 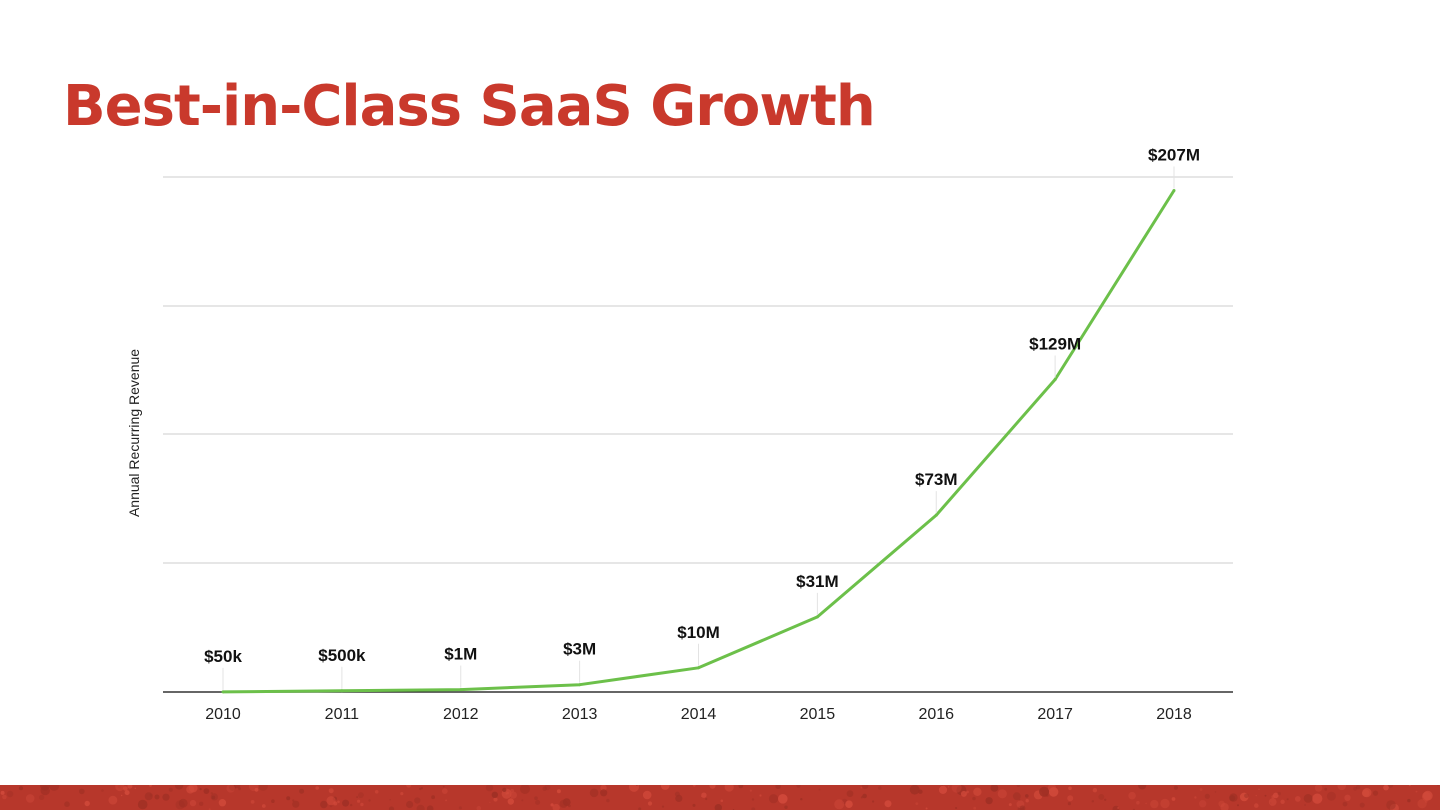 I want to click on x-tick-label: 2018, so click(x=1174, y=714).